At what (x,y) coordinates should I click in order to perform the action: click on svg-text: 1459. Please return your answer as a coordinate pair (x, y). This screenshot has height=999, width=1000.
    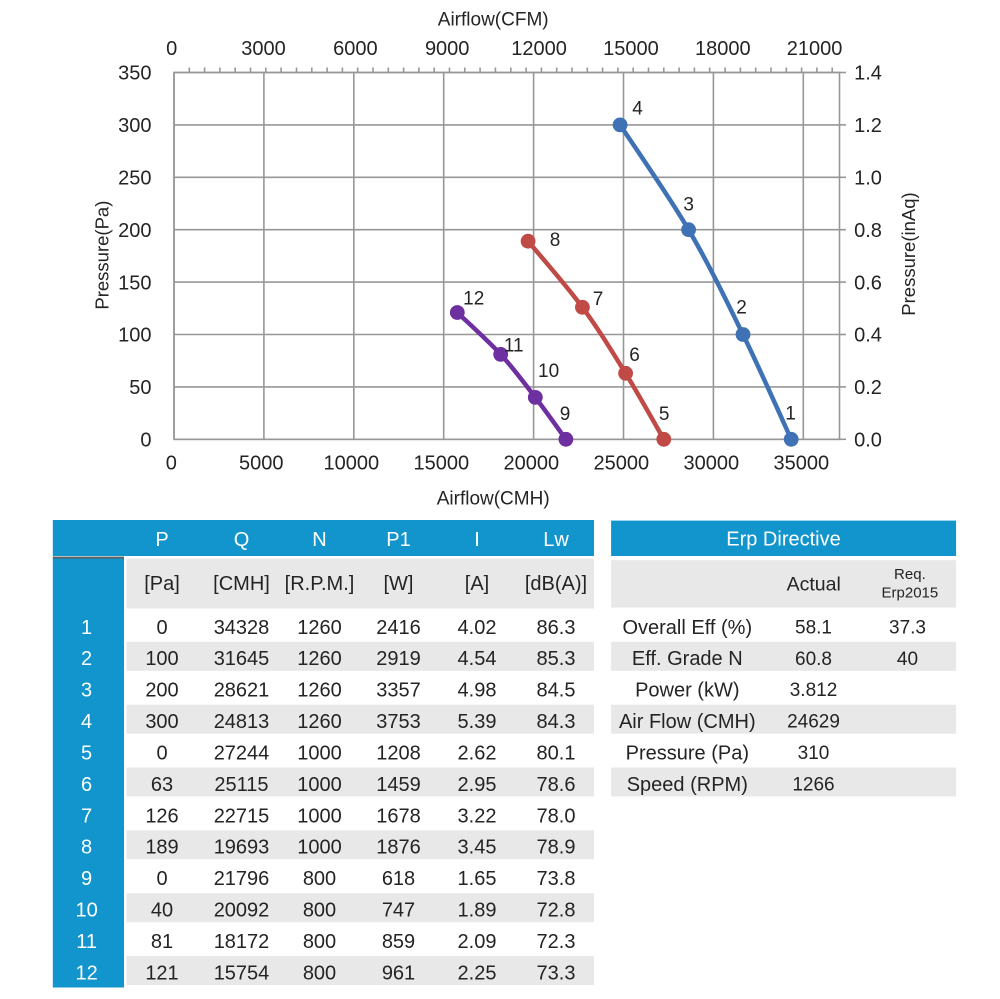
    Looking at the image, I should click on (398, 785).